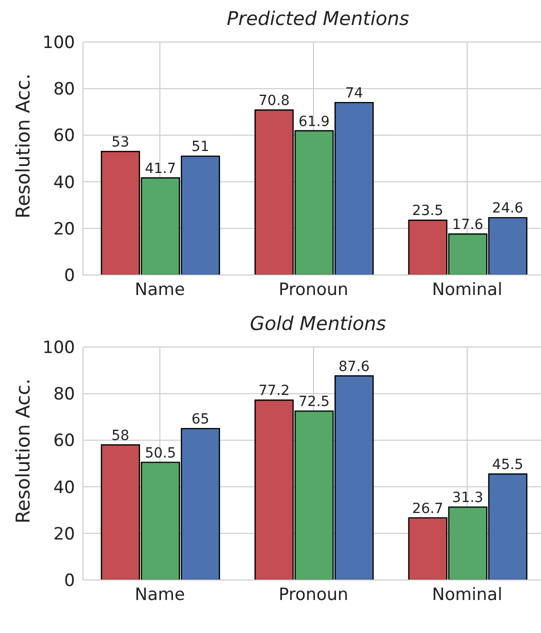  I want to click on chart-title: Gold Mentions, so click(318, 324).